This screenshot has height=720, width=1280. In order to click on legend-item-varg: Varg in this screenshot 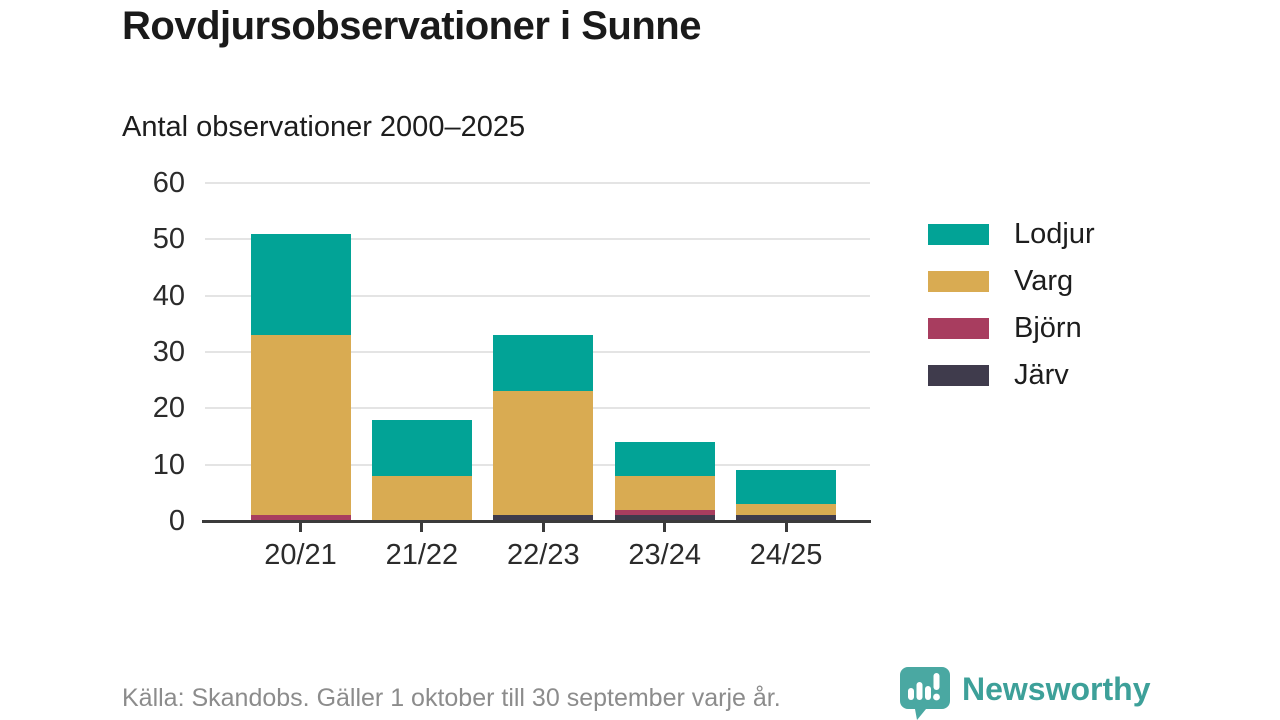, I will do `click(1011, 281)`.